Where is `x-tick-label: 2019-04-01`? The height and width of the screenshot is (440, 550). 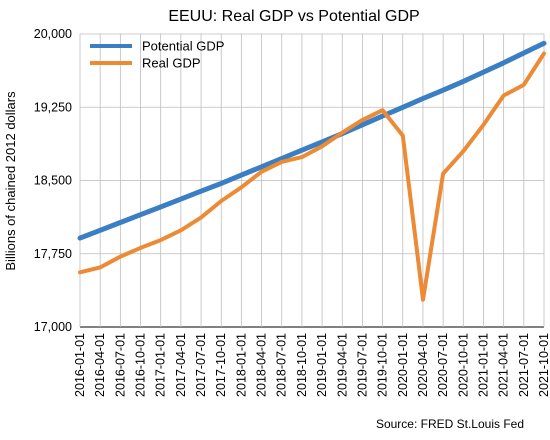 x-tick-label: 2019-04-01 is located at coordinates (342, 365).